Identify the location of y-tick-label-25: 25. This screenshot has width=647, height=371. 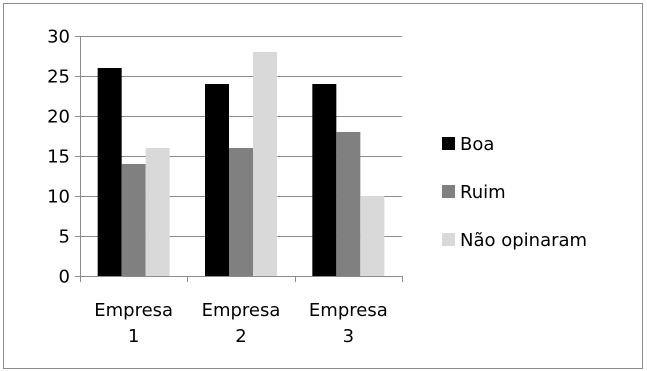
(58, 77).